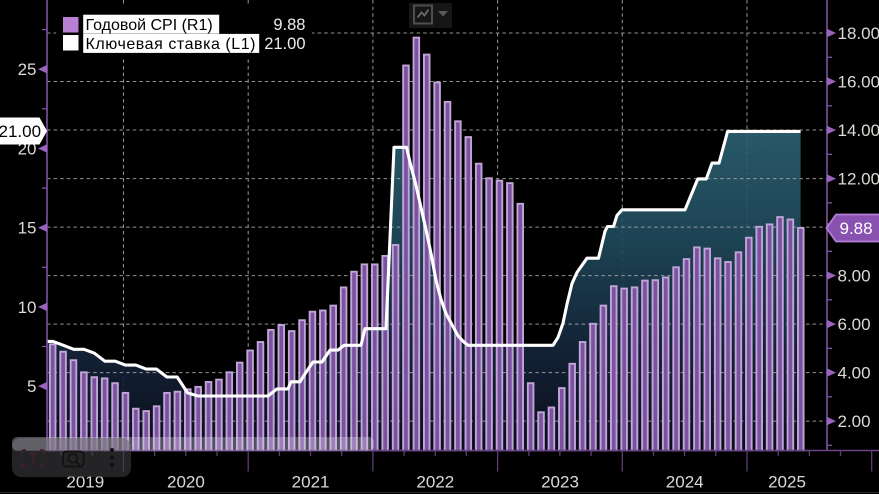  I want to click on svg-text: 2021, so click(311, 482).